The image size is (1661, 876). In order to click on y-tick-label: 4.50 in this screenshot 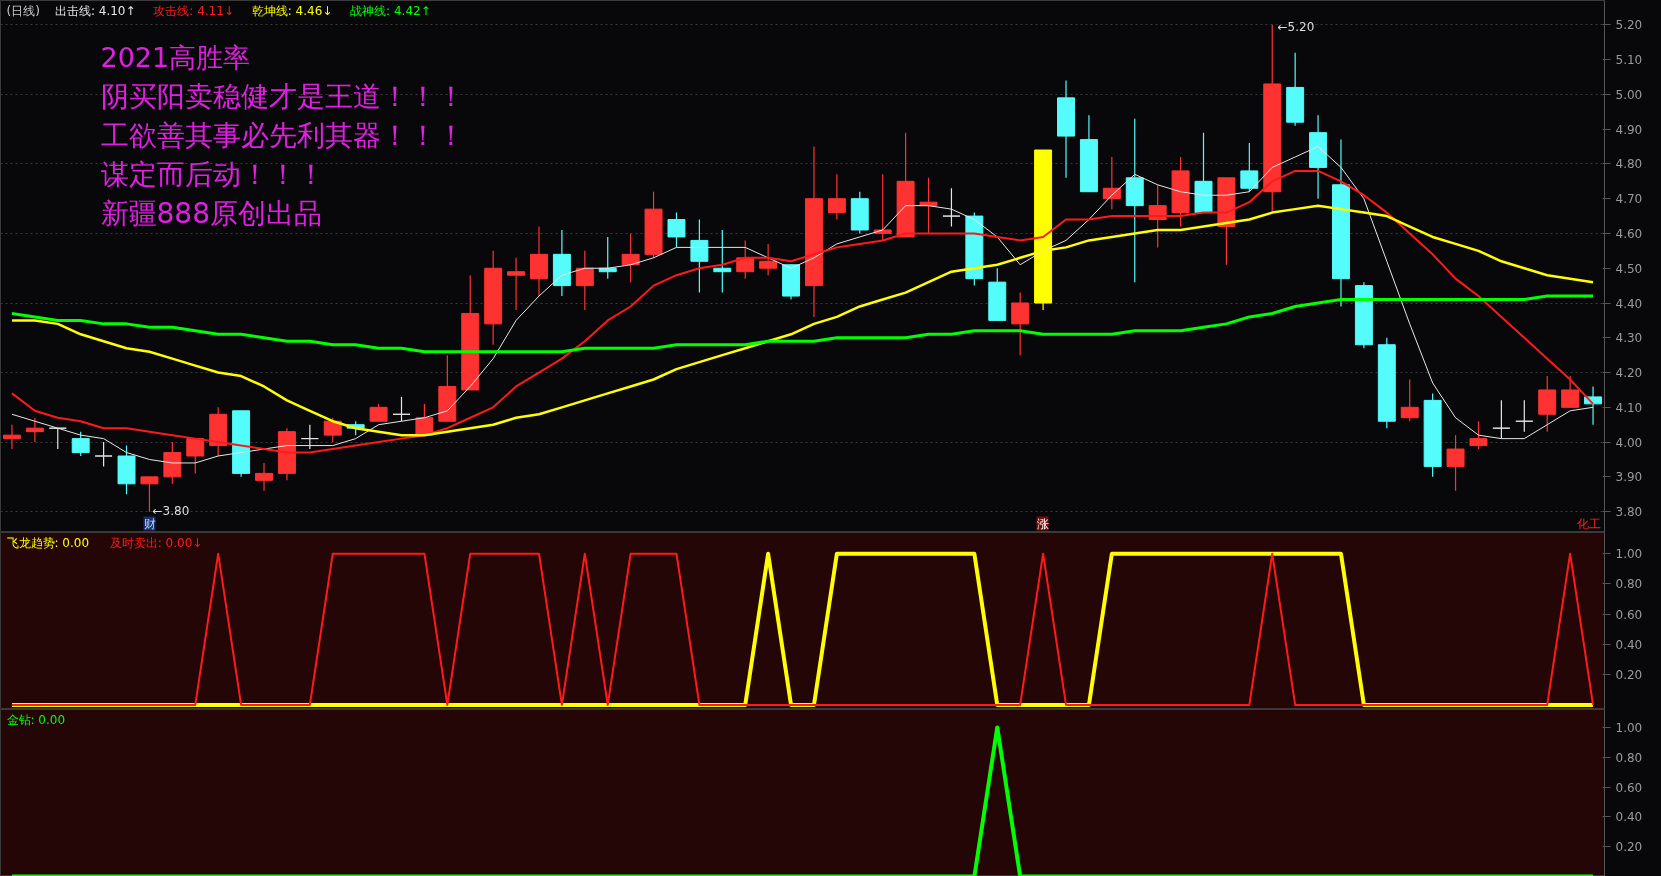, I will do `click(1629, 268)`.